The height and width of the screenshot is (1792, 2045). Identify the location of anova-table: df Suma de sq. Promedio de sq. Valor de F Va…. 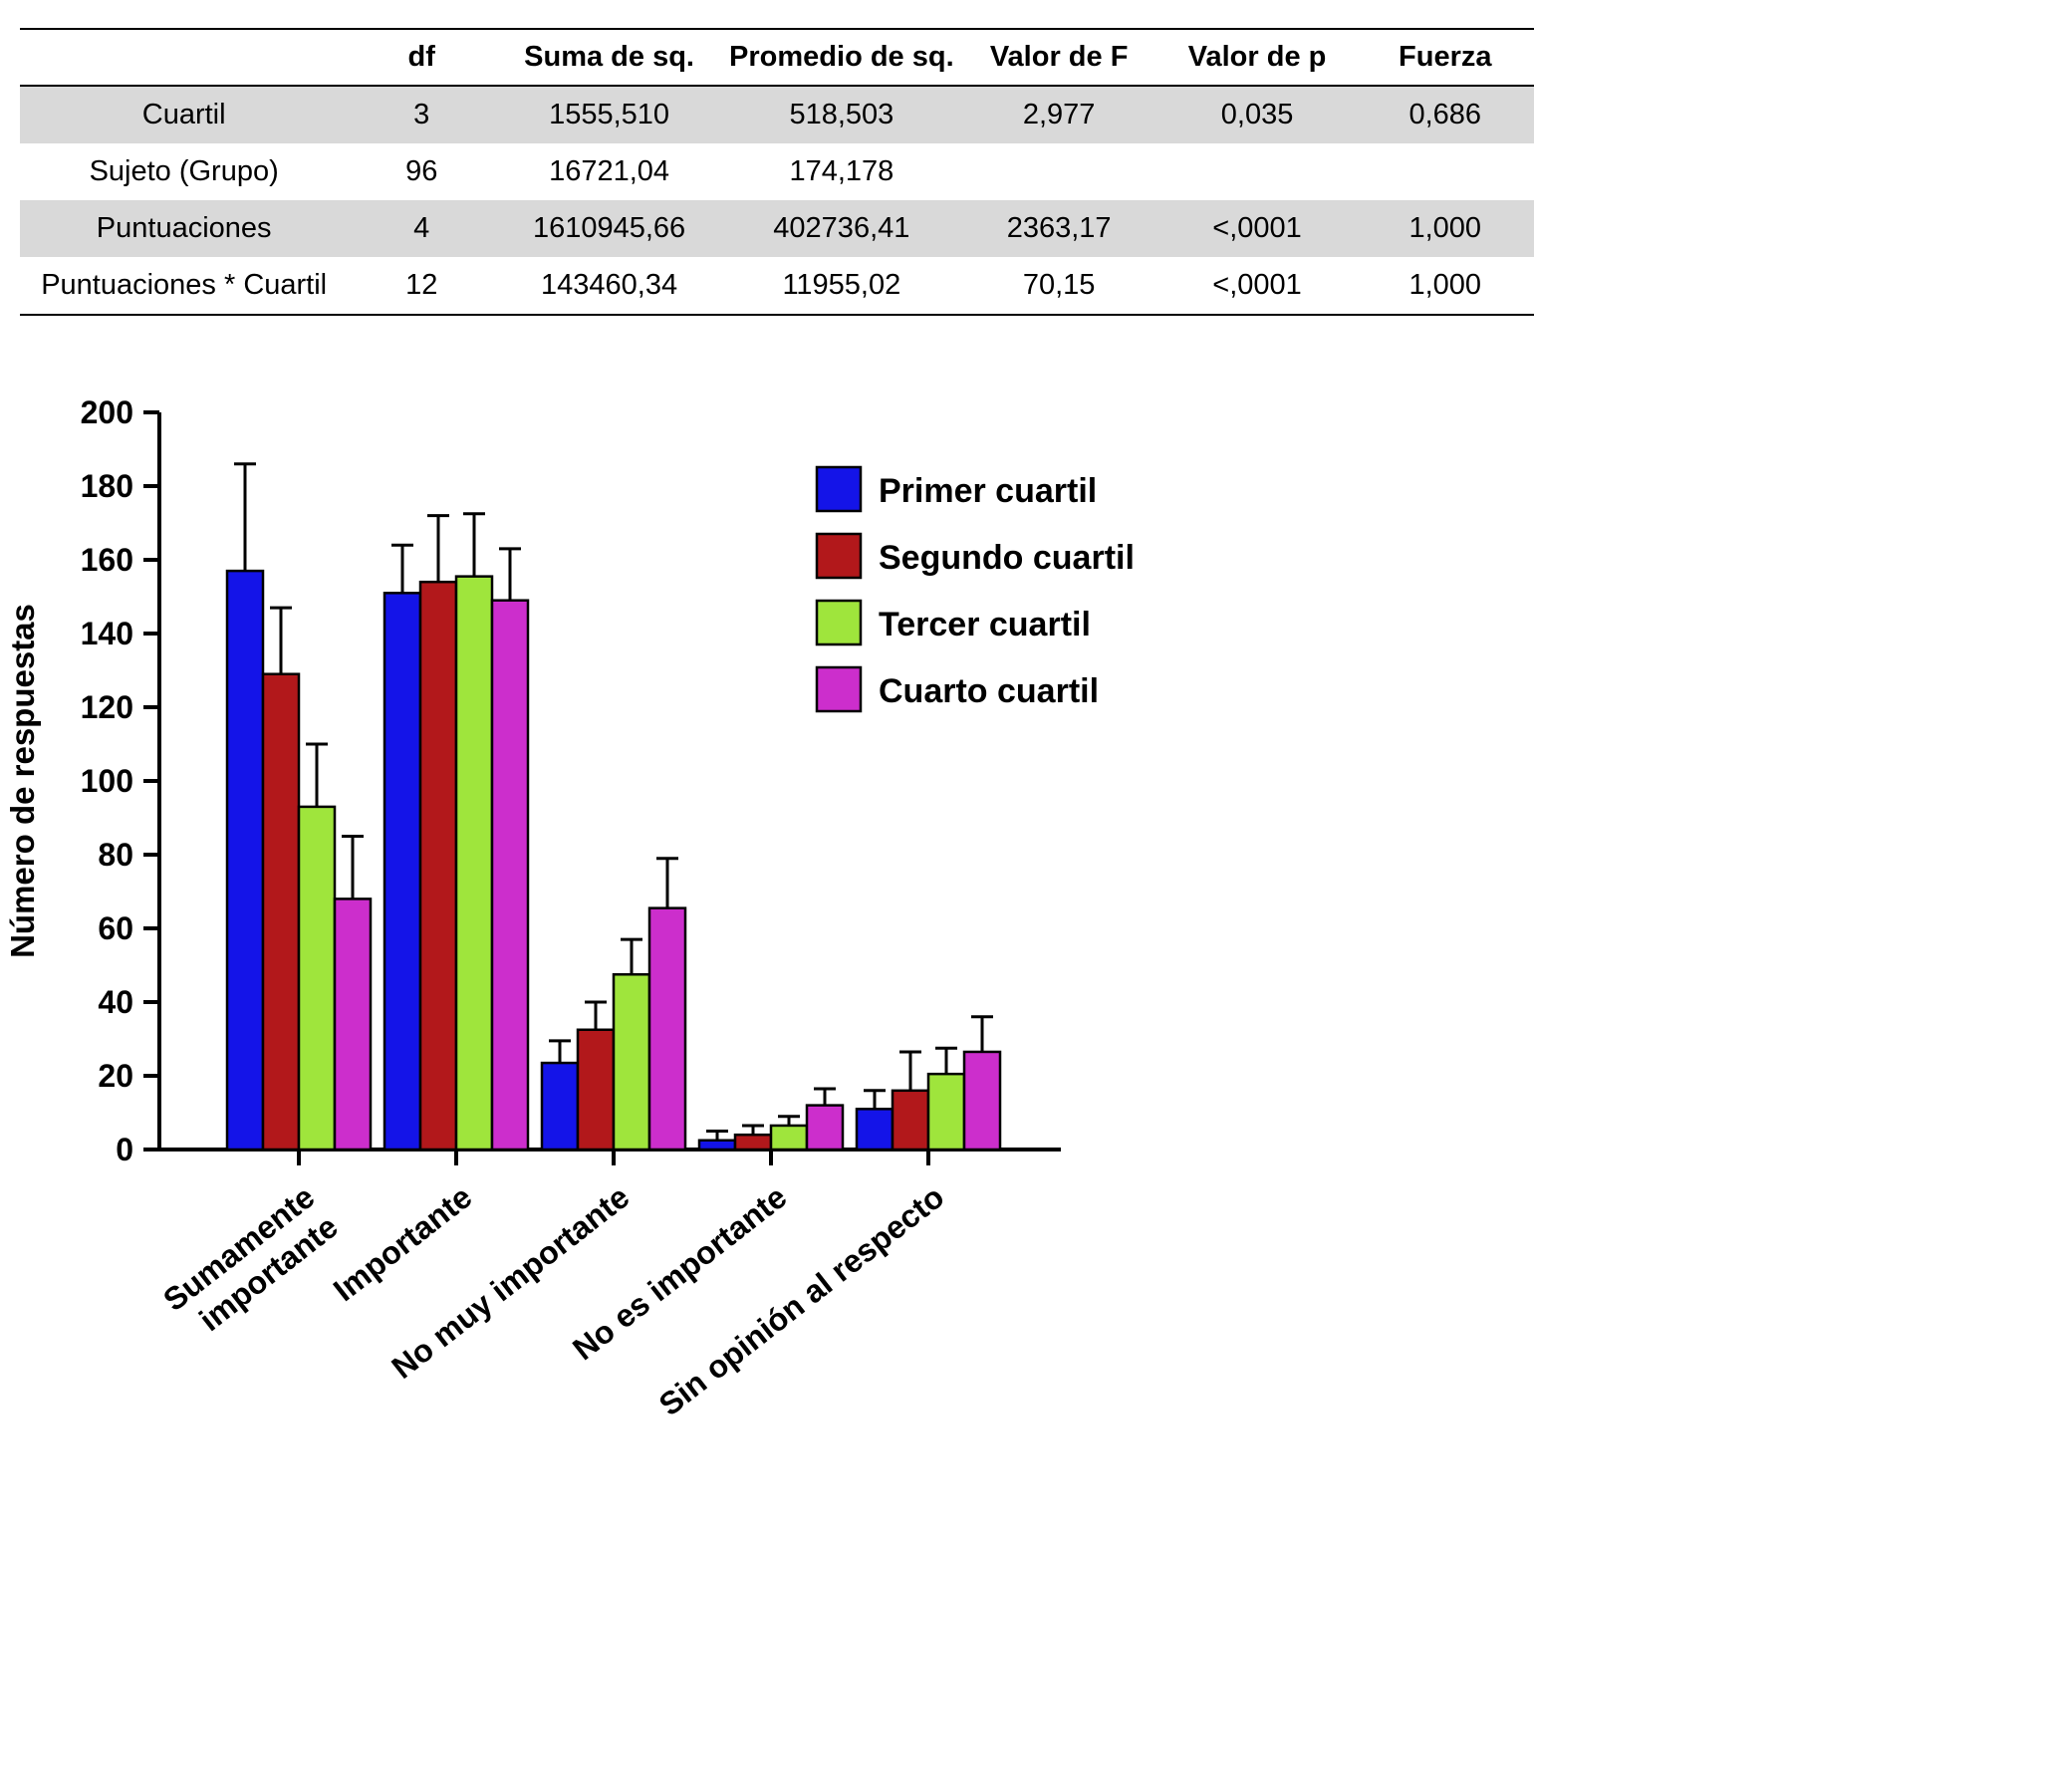
(777, 172).